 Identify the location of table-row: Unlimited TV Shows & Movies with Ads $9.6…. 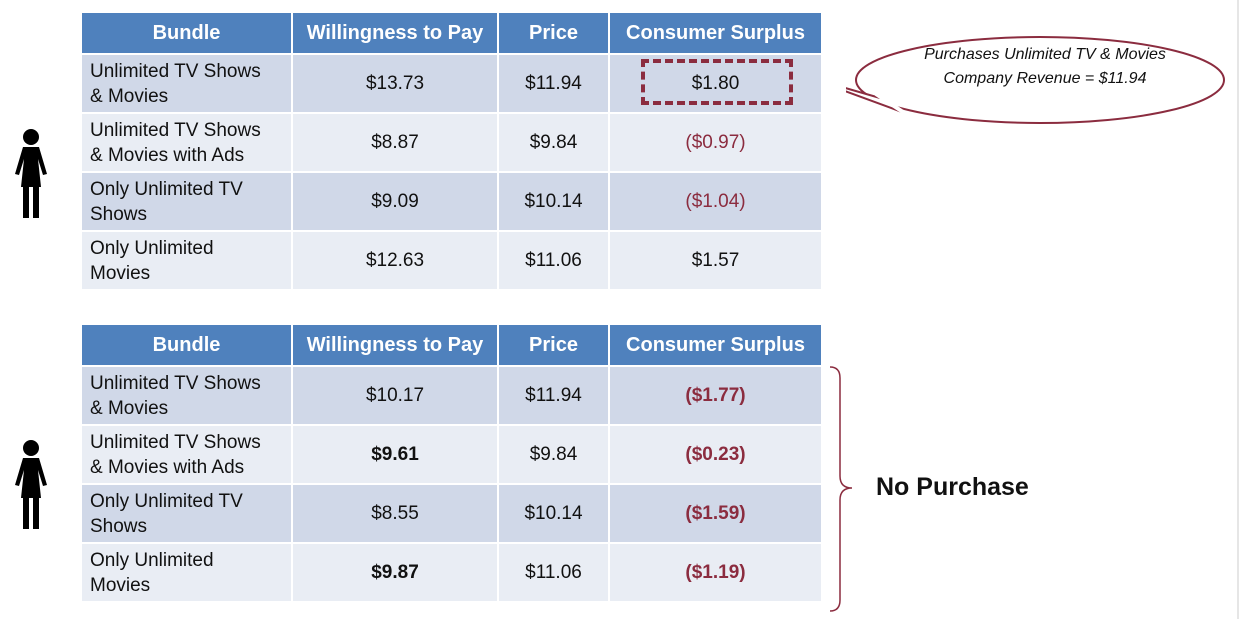
(451, 454).